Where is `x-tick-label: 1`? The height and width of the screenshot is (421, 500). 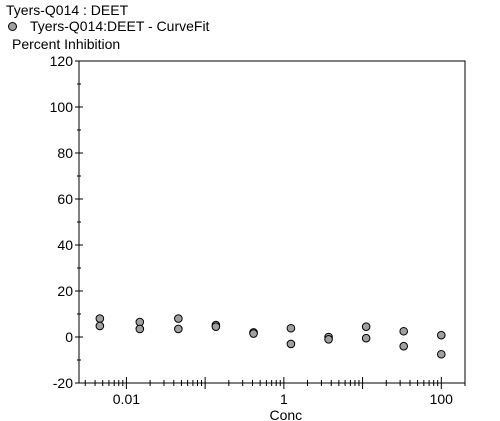 x-tick-label: 1 is located at coordinates (284, 399).